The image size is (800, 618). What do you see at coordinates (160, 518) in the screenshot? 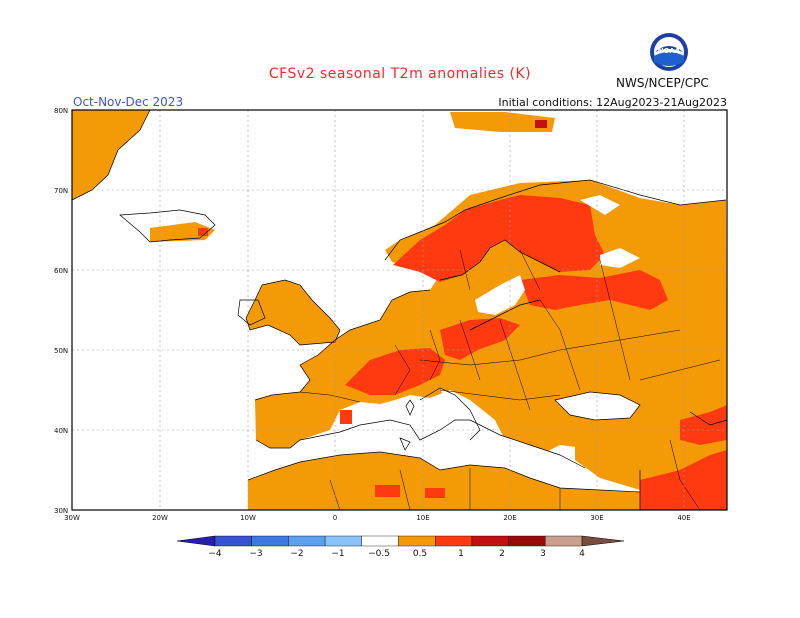
I see `lon-label: 20W` at bounding box center [160, 518].